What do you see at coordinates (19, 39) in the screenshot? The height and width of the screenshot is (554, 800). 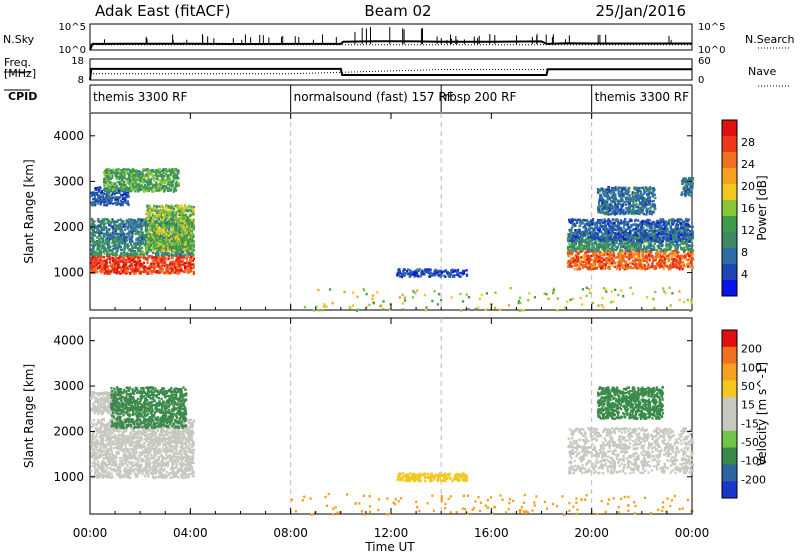 I see `nsky-label: N.Sky` at bounding box center [19, 39].